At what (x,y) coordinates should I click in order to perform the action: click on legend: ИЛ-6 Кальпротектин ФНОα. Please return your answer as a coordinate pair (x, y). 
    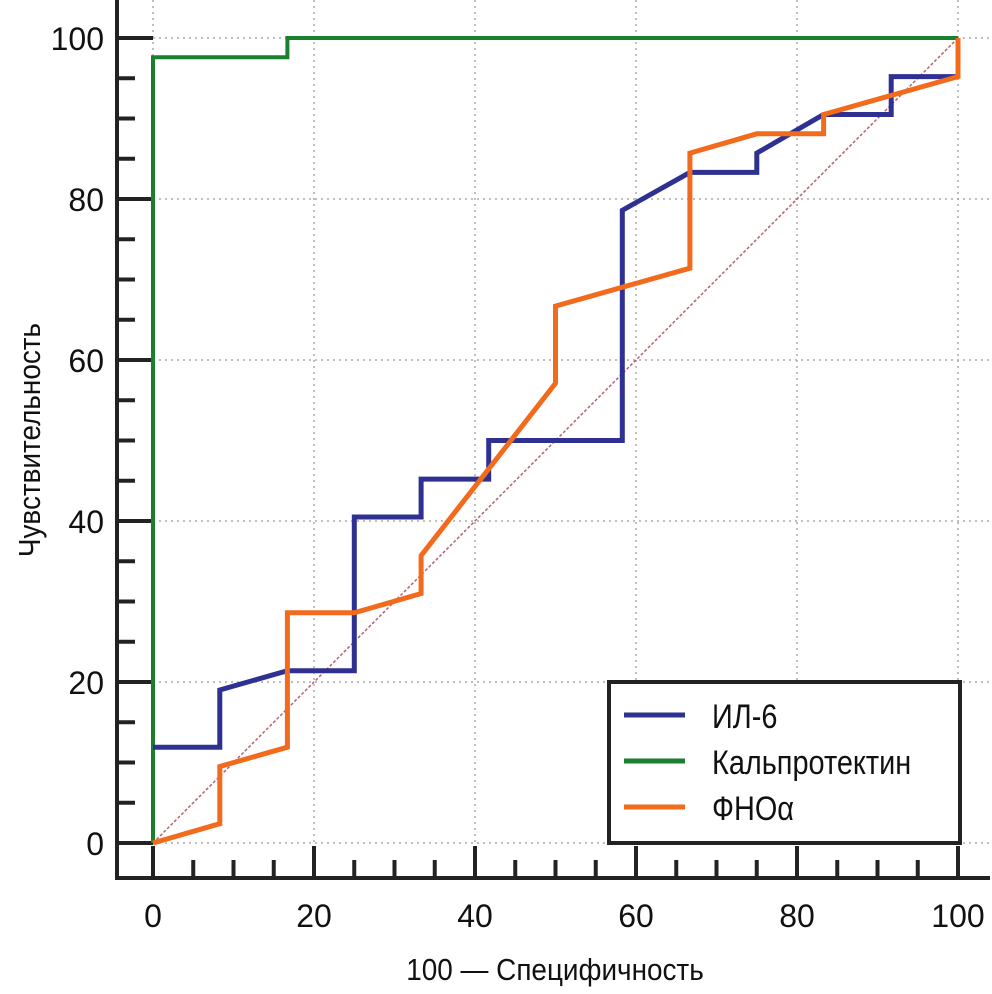
    Looking at the image, I should click on (784, 762).